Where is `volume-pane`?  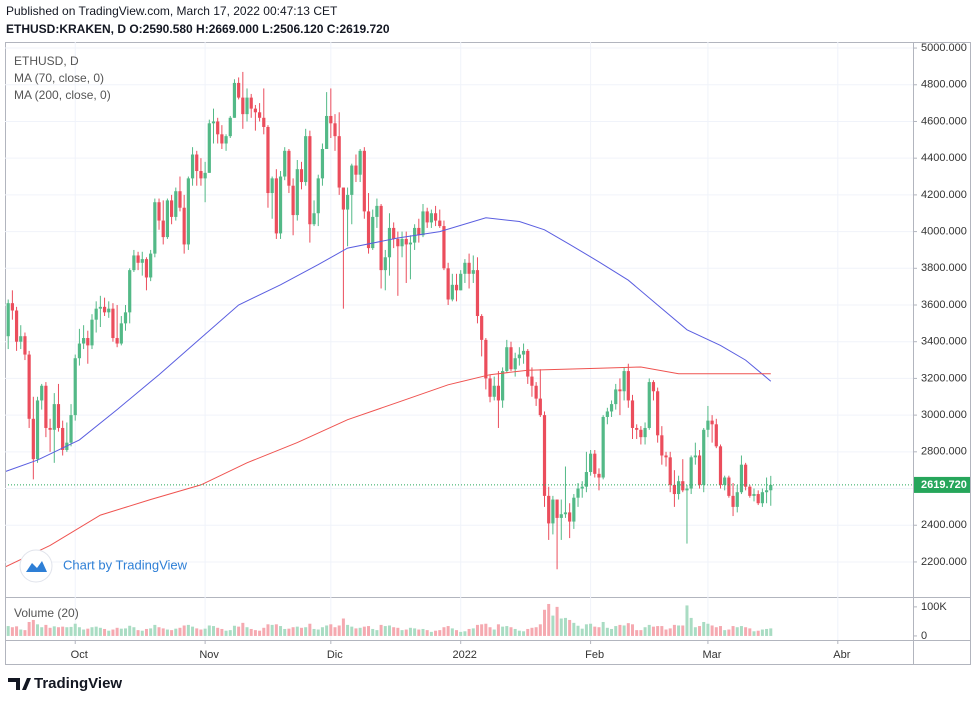
volume-pane is located at coordinates (389, 619).